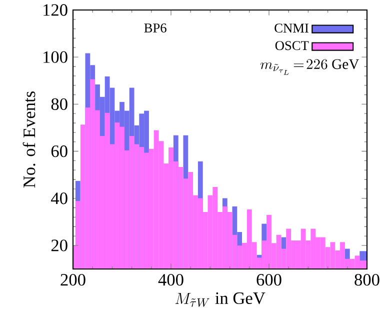 This screenshot has width=382, height=327. What do you see at coordinates (310, 67) in the screenshot?
I see `annotation: $m_{\tilde{\nu}_{\tau_L}}\!=\!226\mbox{ GeV}$` at bounding box center [310, 67].